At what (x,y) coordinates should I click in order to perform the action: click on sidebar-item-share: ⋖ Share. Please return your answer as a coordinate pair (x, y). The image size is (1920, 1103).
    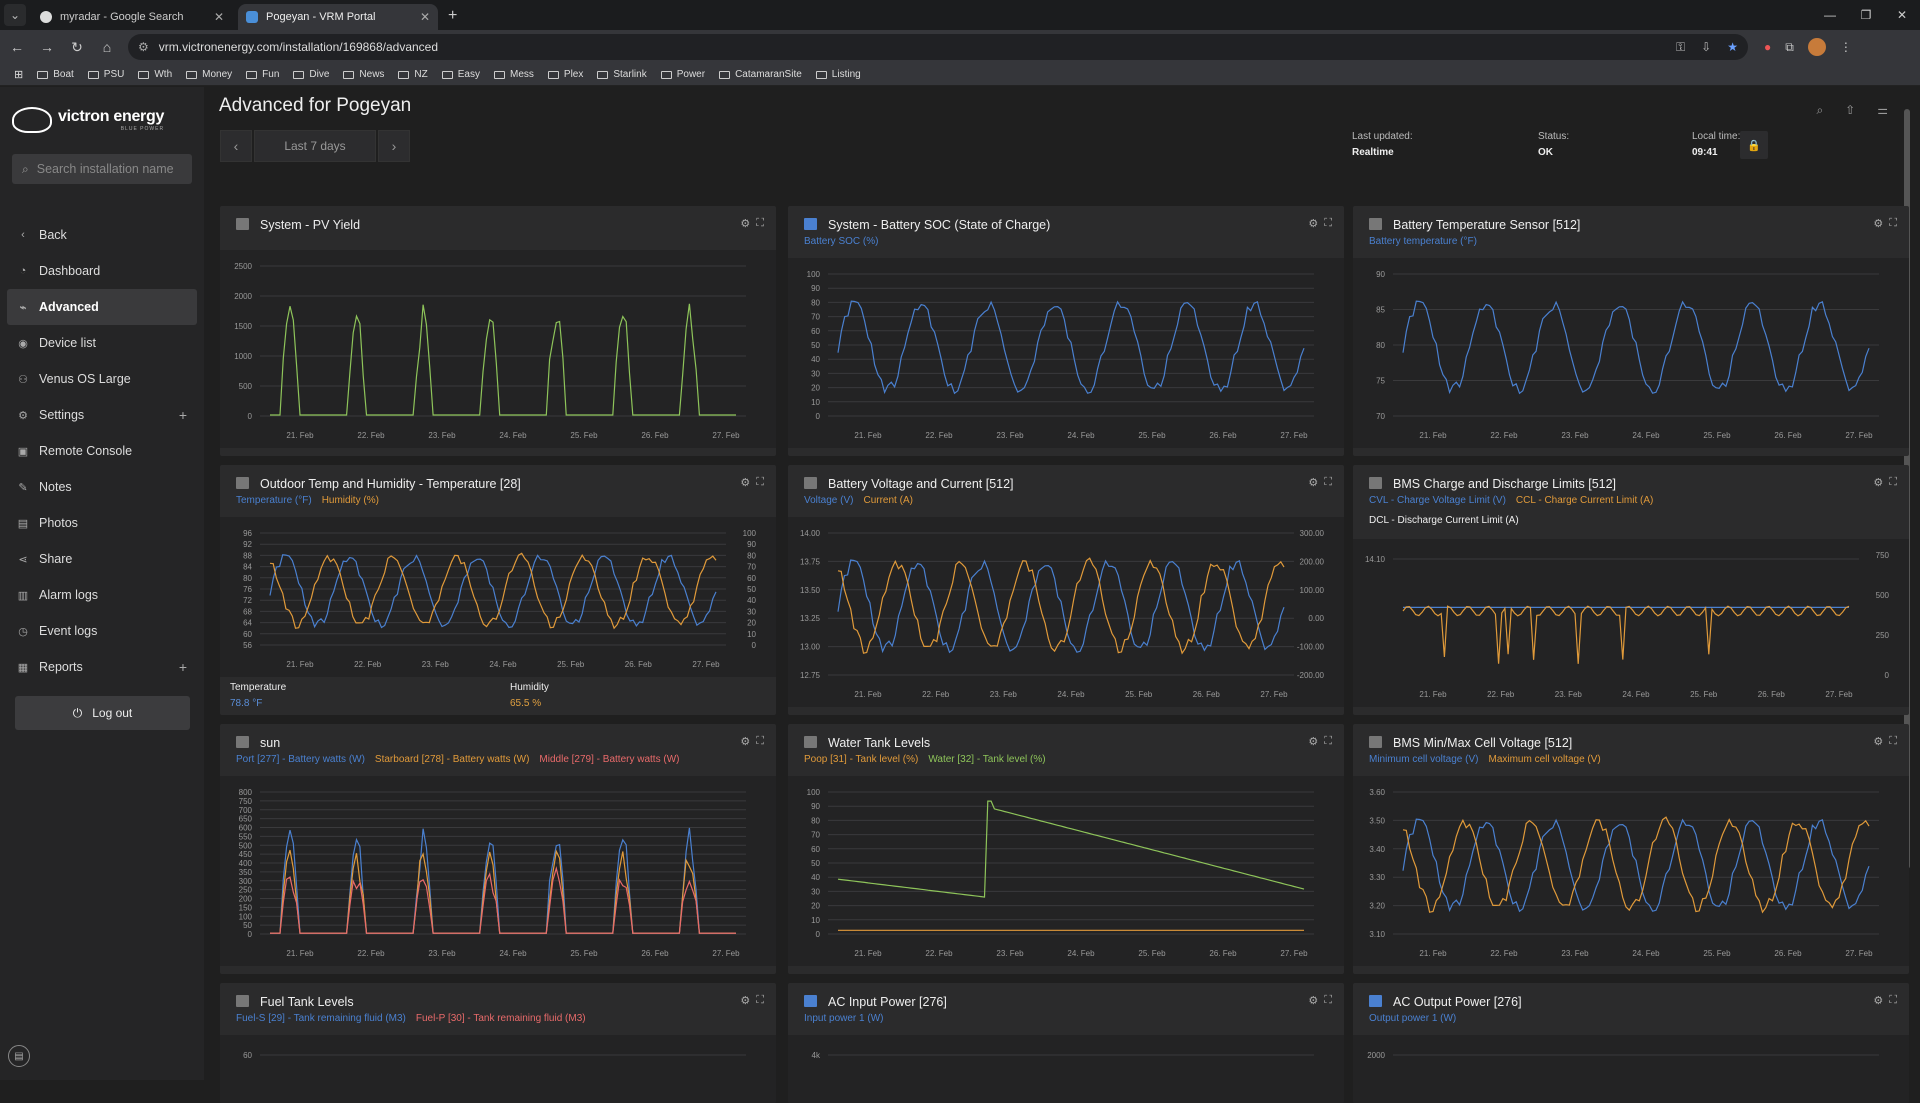
    Looking at the image, I should click on (45, 559).